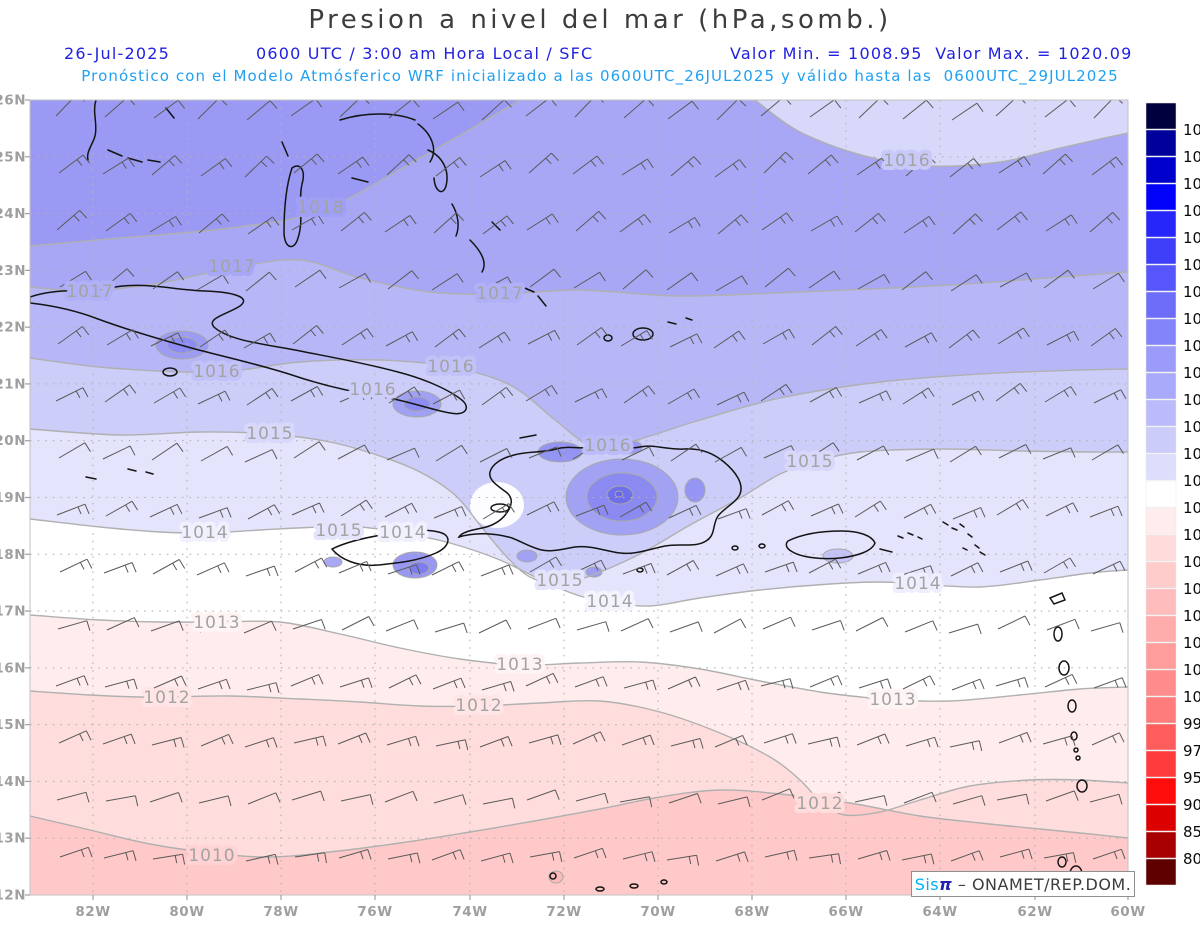  I want to click on lat-tick-label: 25N, so click(13, 157).